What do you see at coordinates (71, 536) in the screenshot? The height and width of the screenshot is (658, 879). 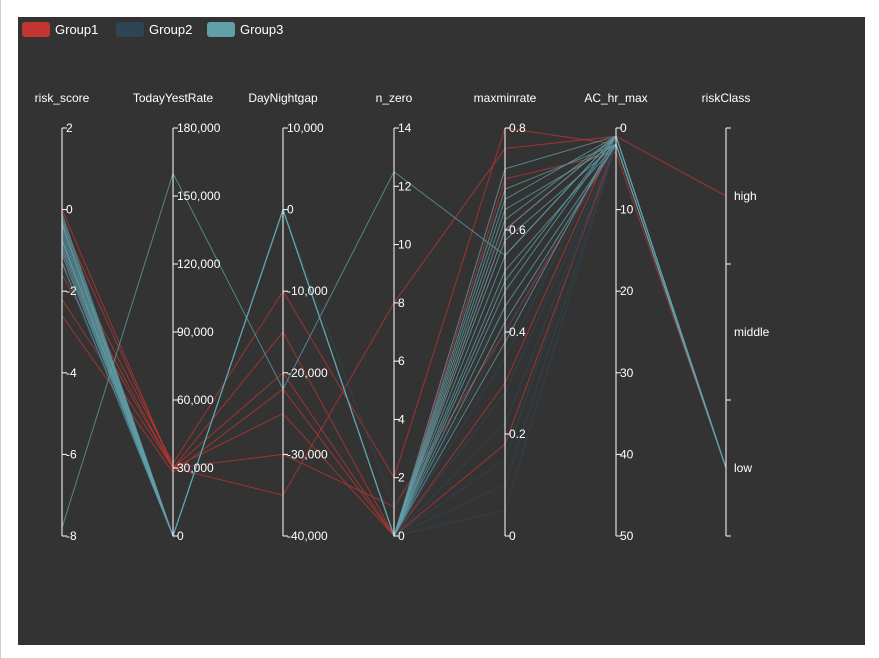 I see `tick-label: -8` at bounding box center [71, 536].